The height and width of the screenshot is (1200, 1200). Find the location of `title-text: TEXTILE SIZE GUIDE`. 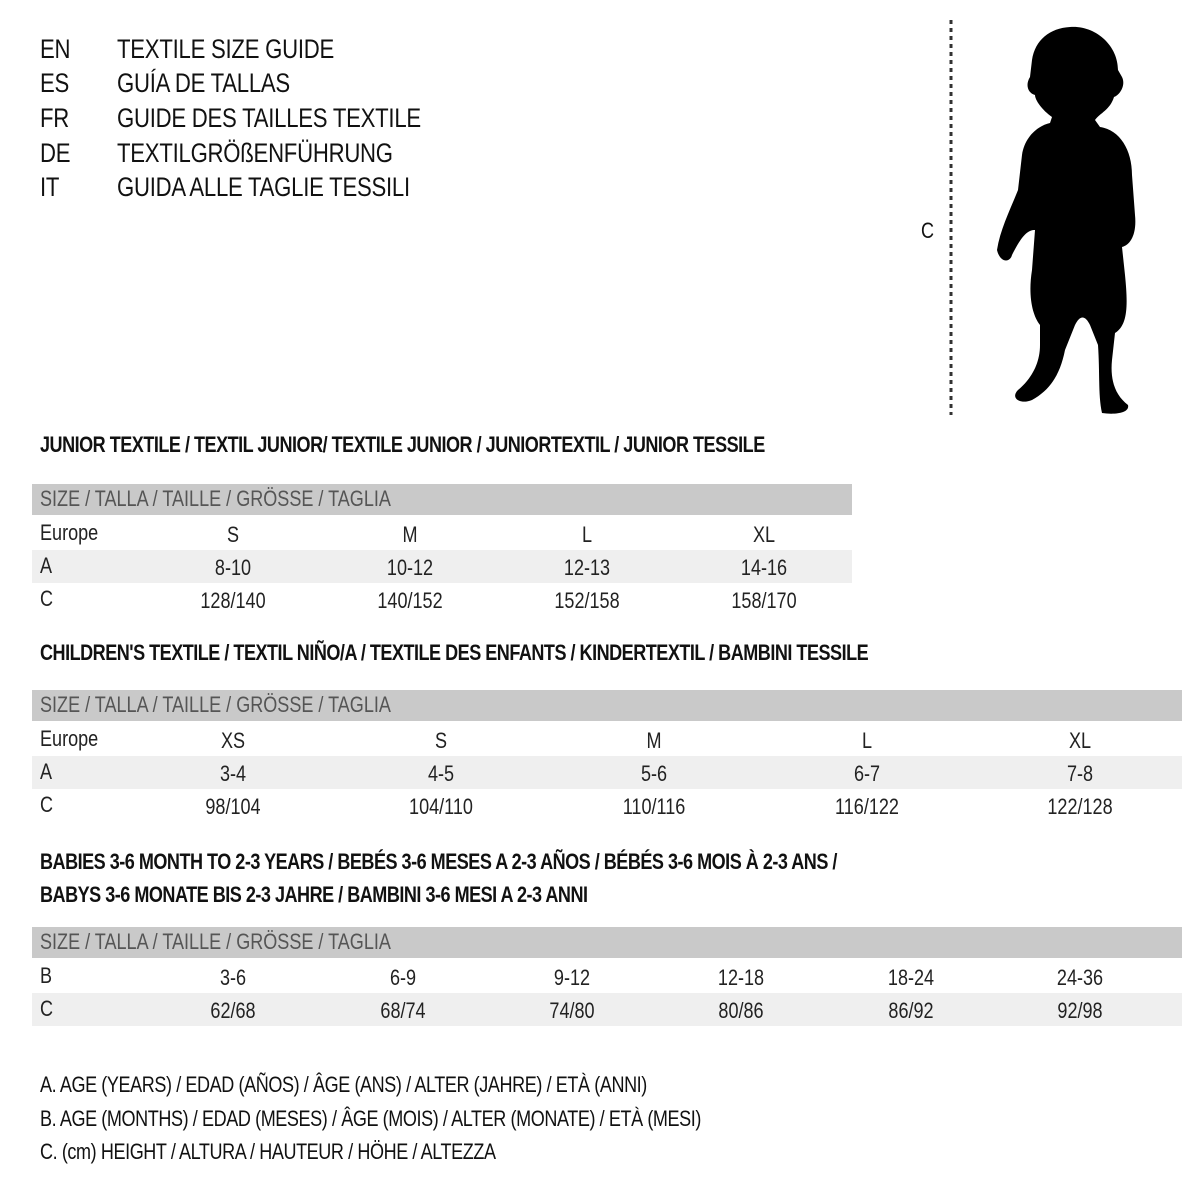

title-text: TEXTILE SIZE GUIDE is located at coordinates (226, 49).